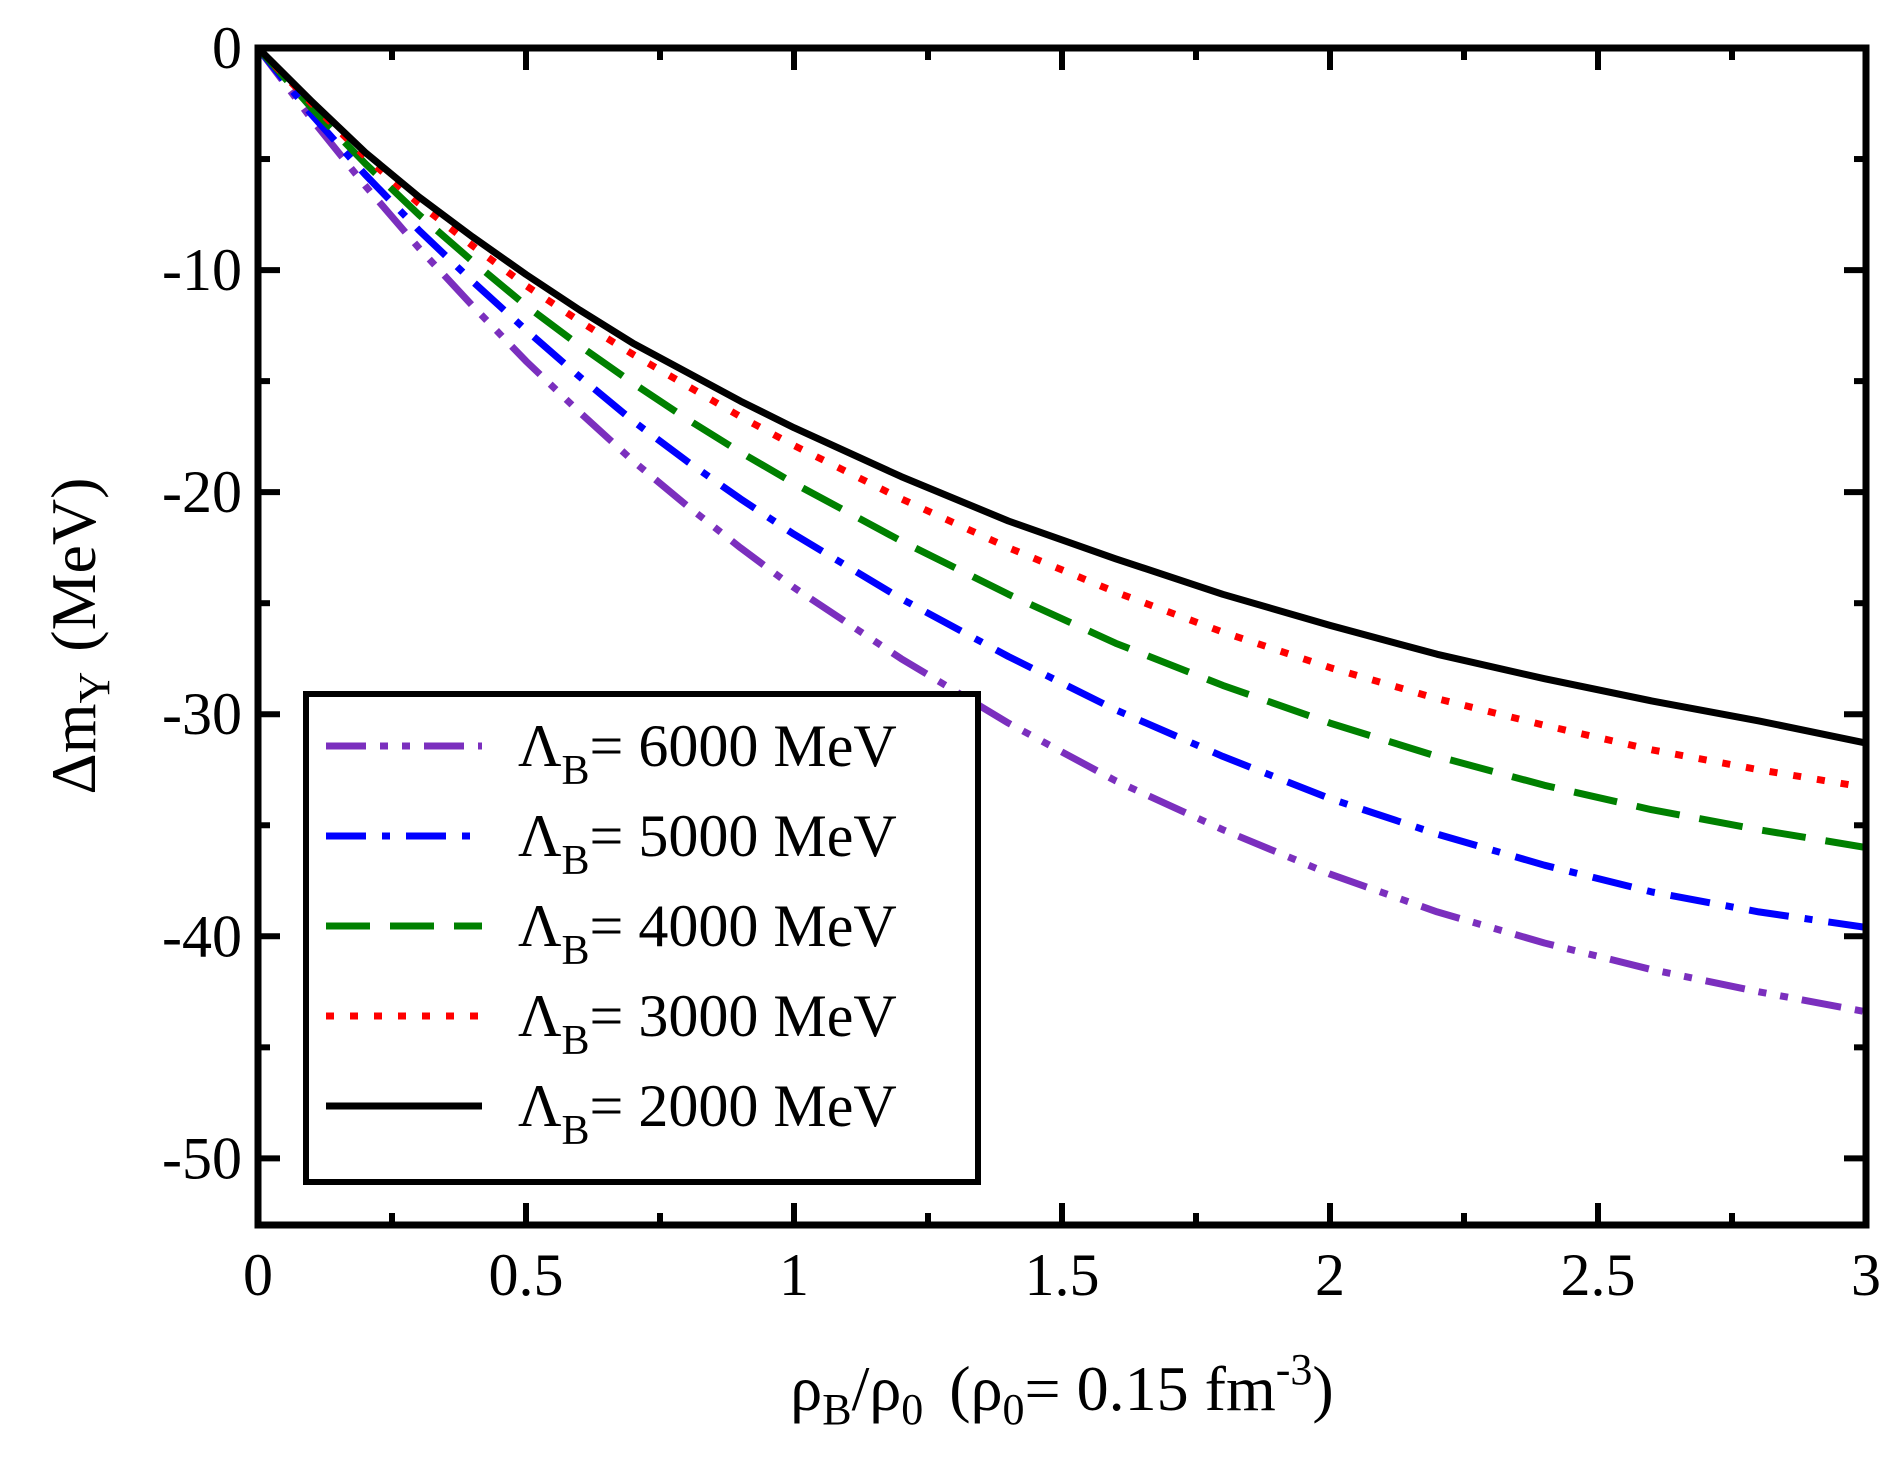 This screenshot has width=1898, height=1465. What do you see at coordinates (1598, 1275) in the screenshot?
I see `x-tick-label: 2.5` at bounding box center [1598, 1275].